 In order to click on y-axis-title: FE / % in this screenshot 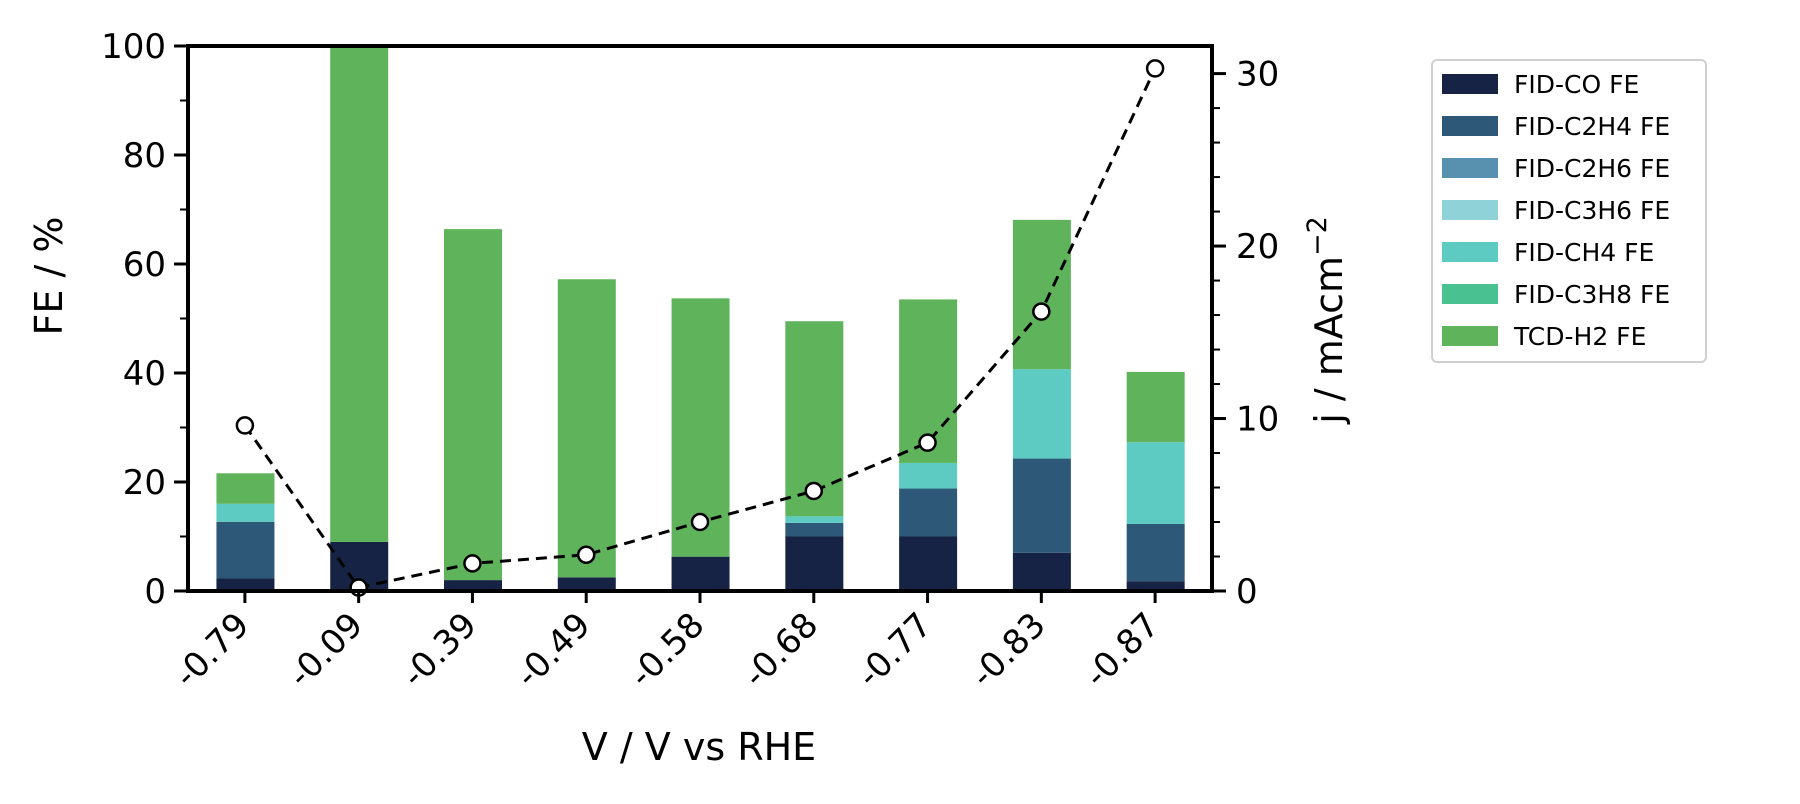, I will do `click(49, 276)`.